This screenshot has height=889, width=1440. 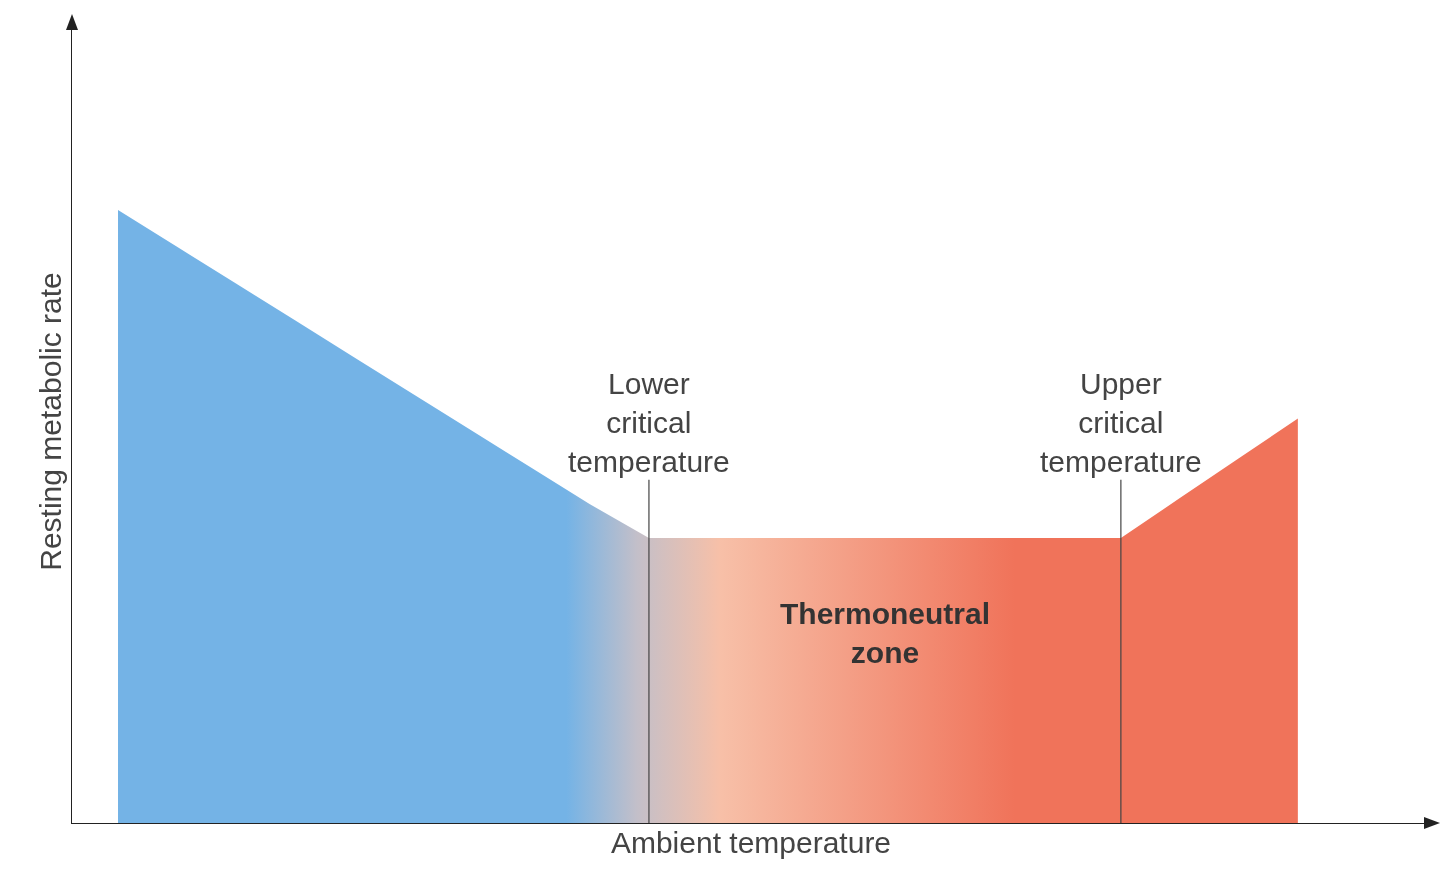 I want to click on annotation: Thermoneutral zone, so click(x=885, y=633).